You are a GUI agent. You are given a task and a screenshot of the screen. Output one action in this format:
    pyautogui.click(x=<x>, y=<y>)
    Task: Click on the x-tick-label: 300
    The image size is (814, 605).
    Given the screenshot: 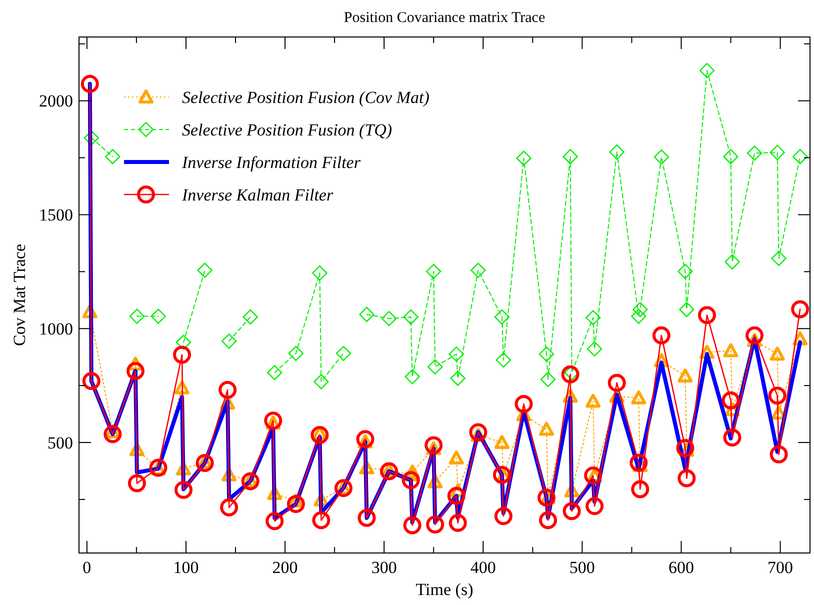 What is the action you would take?
    pyautogui.click(x=384, y=567)
    